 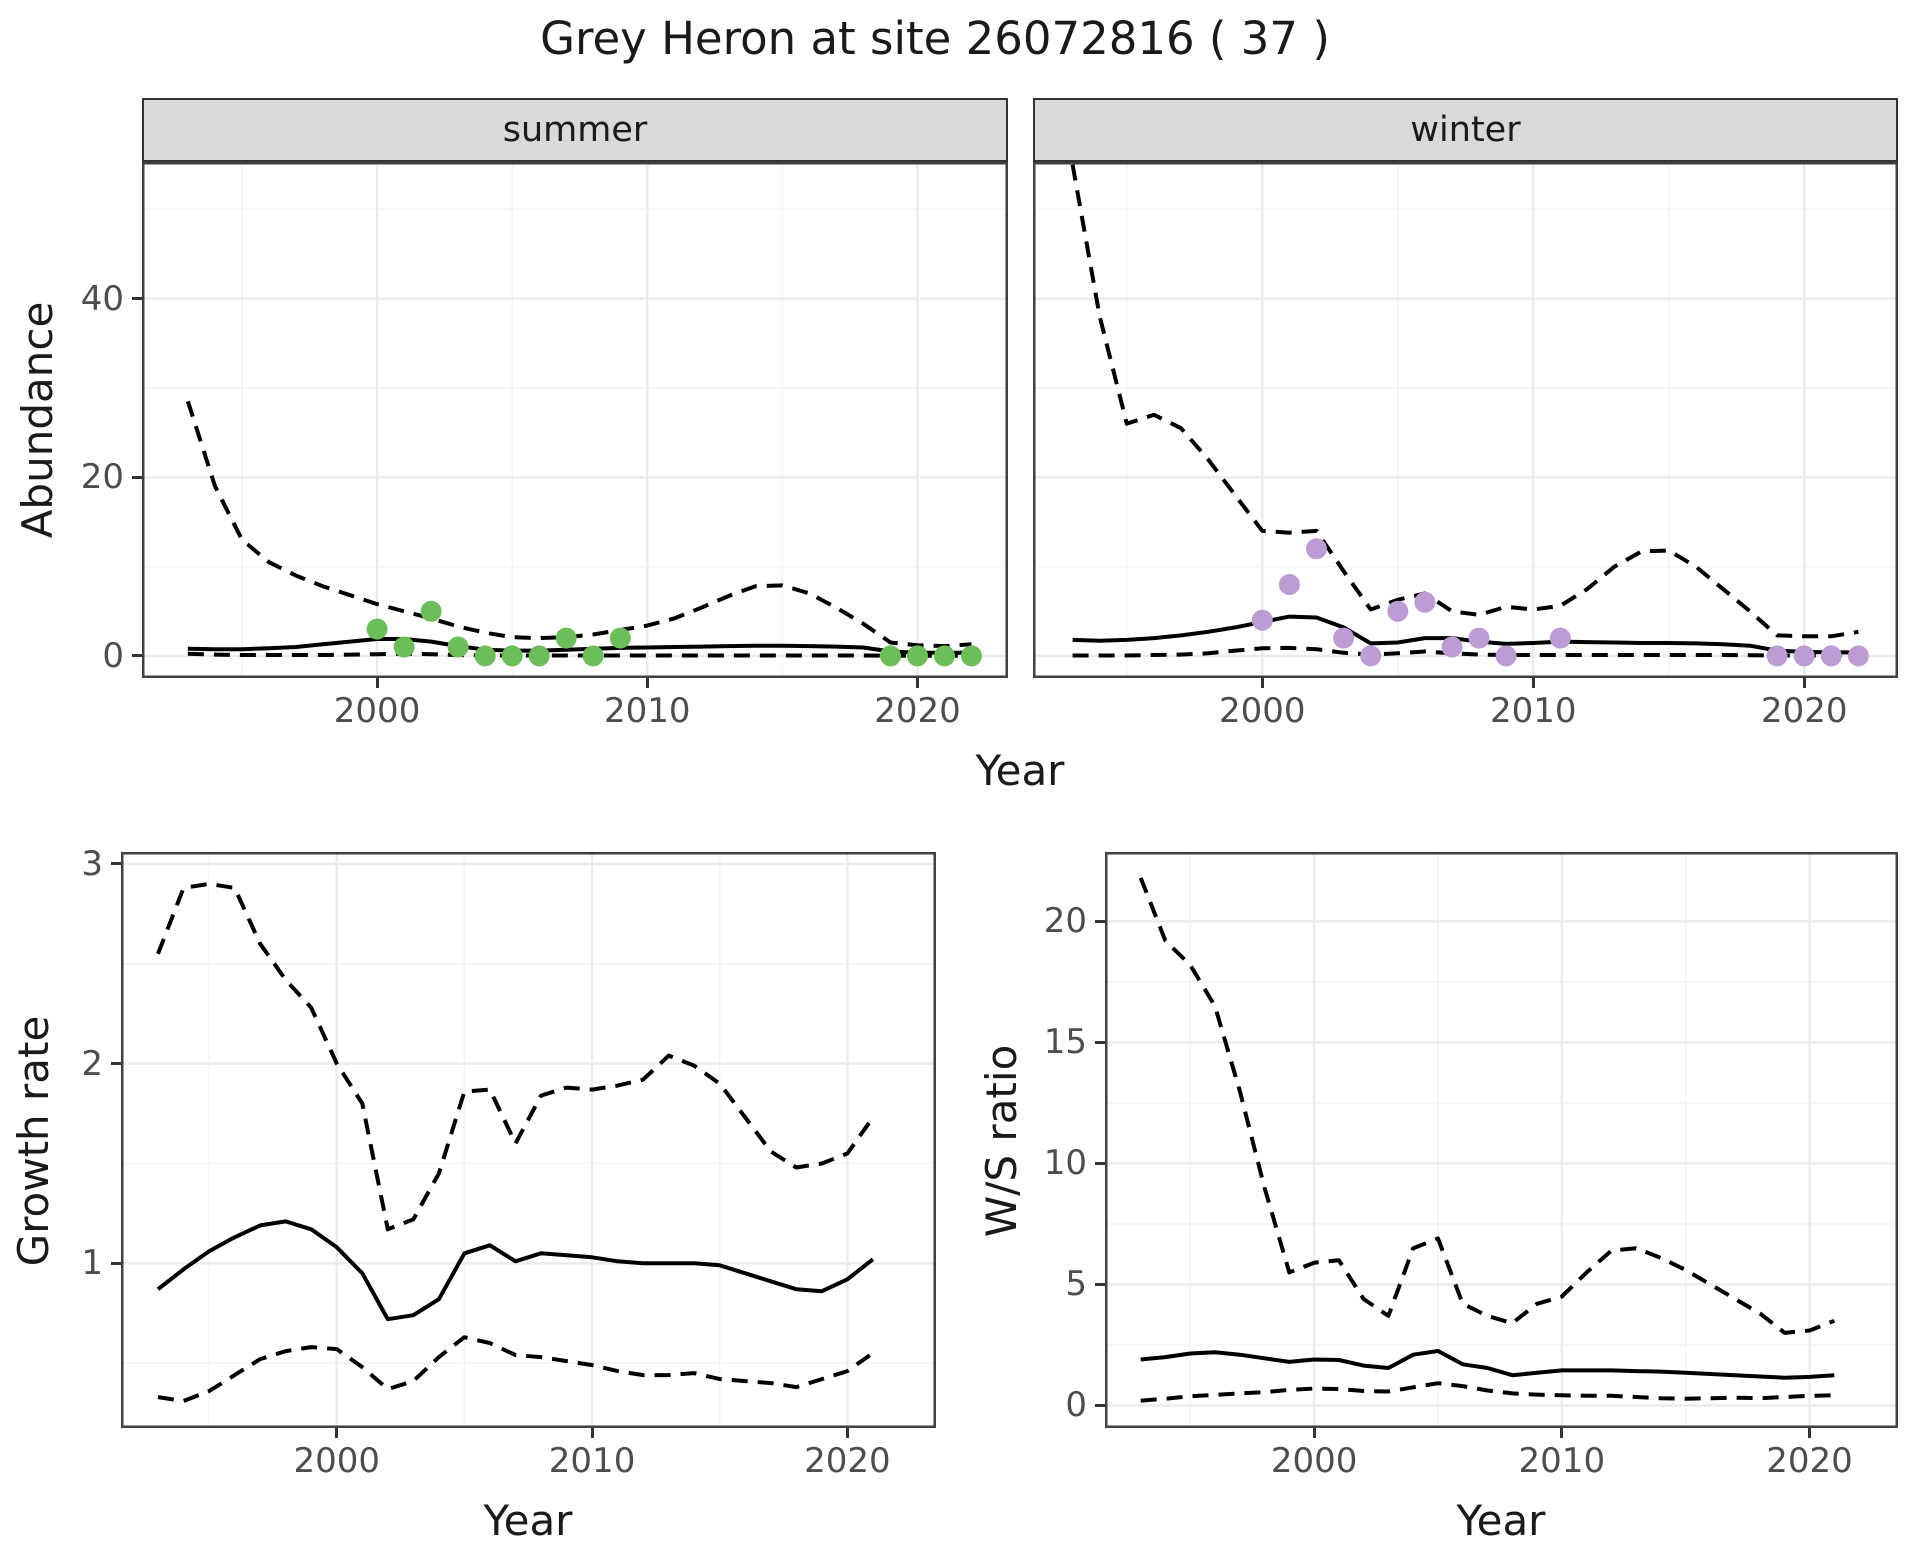 I want to click on ws-ratio-y-tick-label-5: 5, so click(x=1076, y=1284).